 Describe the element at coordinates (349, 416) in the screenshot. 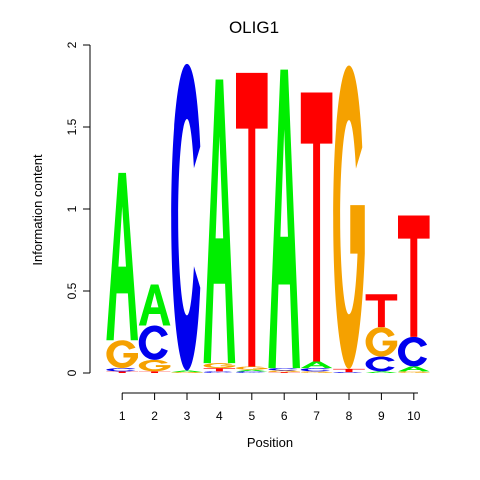

I see `x-tick-label: 8` at that location.